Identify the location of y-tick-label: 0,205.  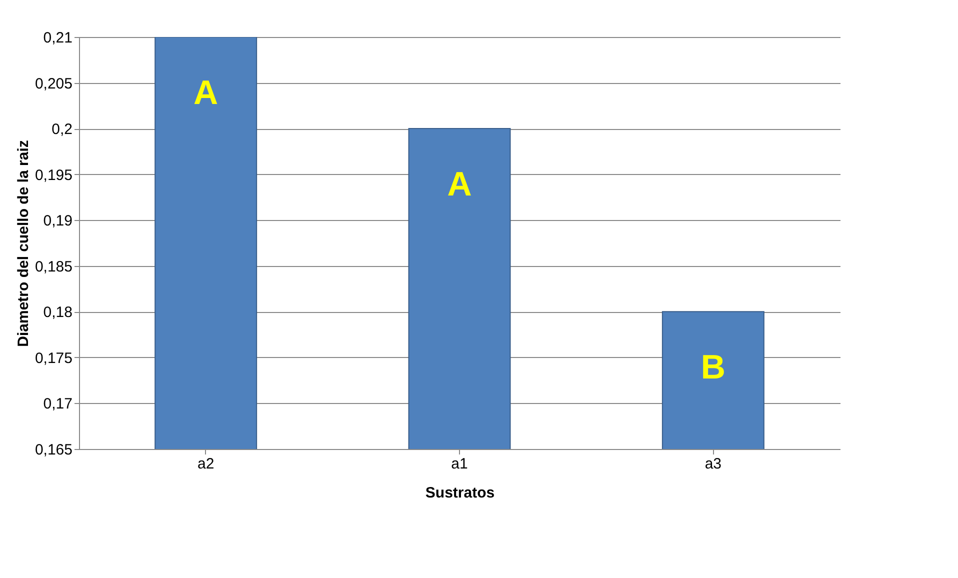
(53, 83).